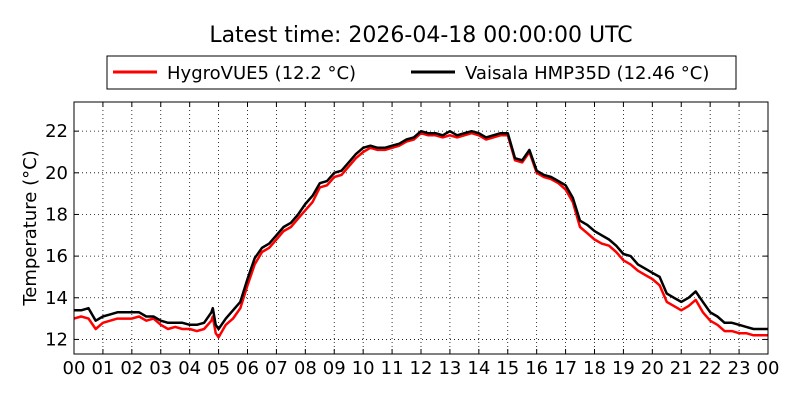 Image resolution: width=800 pixels, height=400 pixels. I want to click on x-tick-label: 14, so click(478, 368).